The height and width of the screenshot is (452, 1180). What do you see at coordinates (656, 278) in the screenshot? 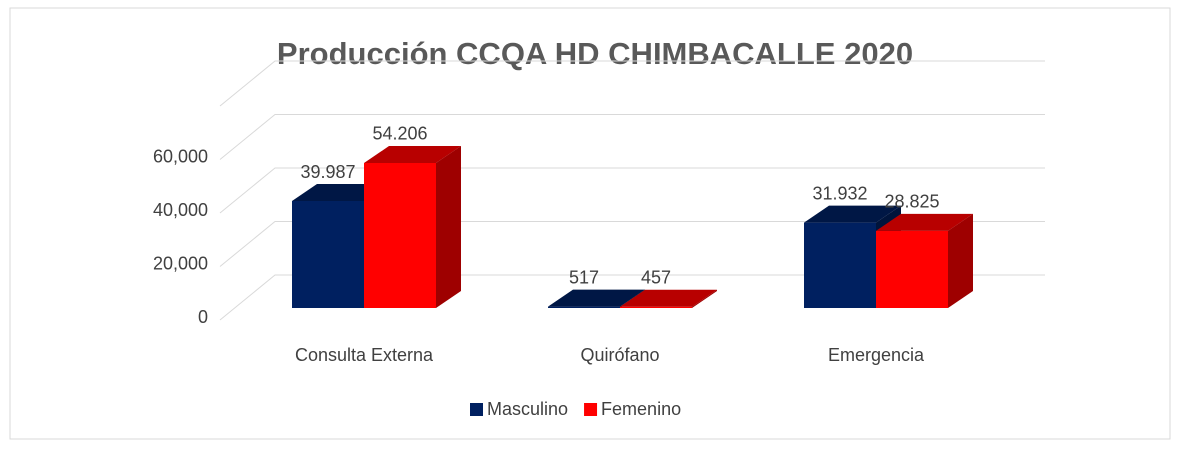
I see `data-label: 457` at bounding box center [656, 278].